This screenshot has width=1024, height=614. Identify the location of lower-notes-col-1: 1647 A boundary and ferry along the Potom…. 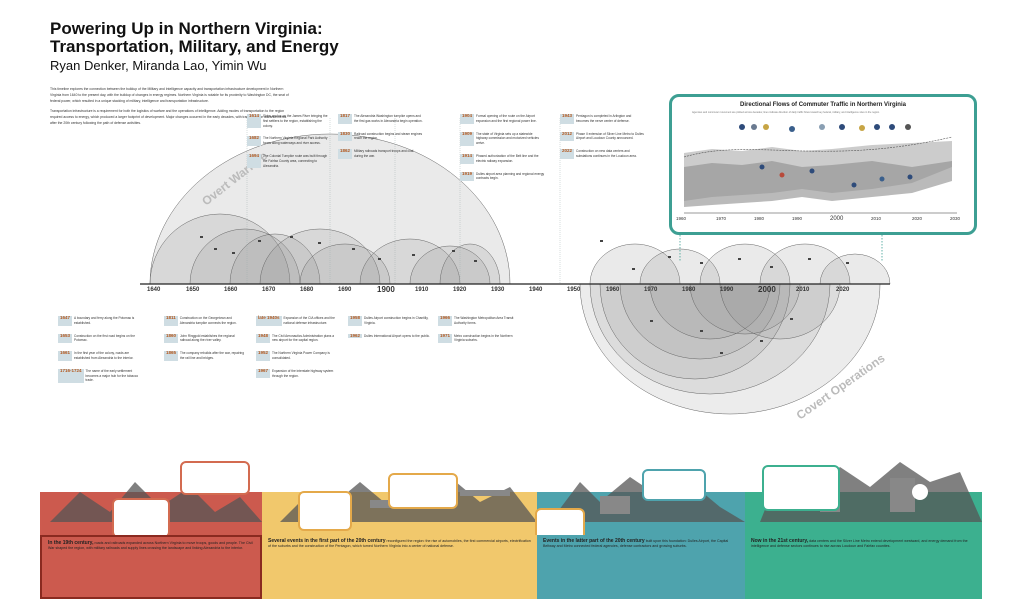
(99, 353).